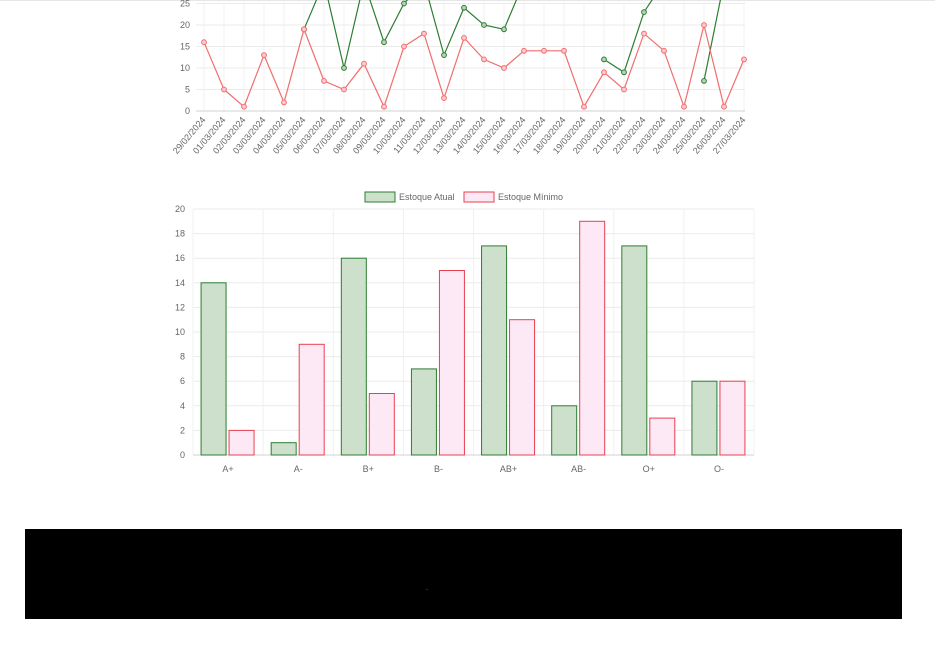 This screenshot has height=649, width=935. I want to click on bar-chart-y-tick: 16, so click(180, 258).